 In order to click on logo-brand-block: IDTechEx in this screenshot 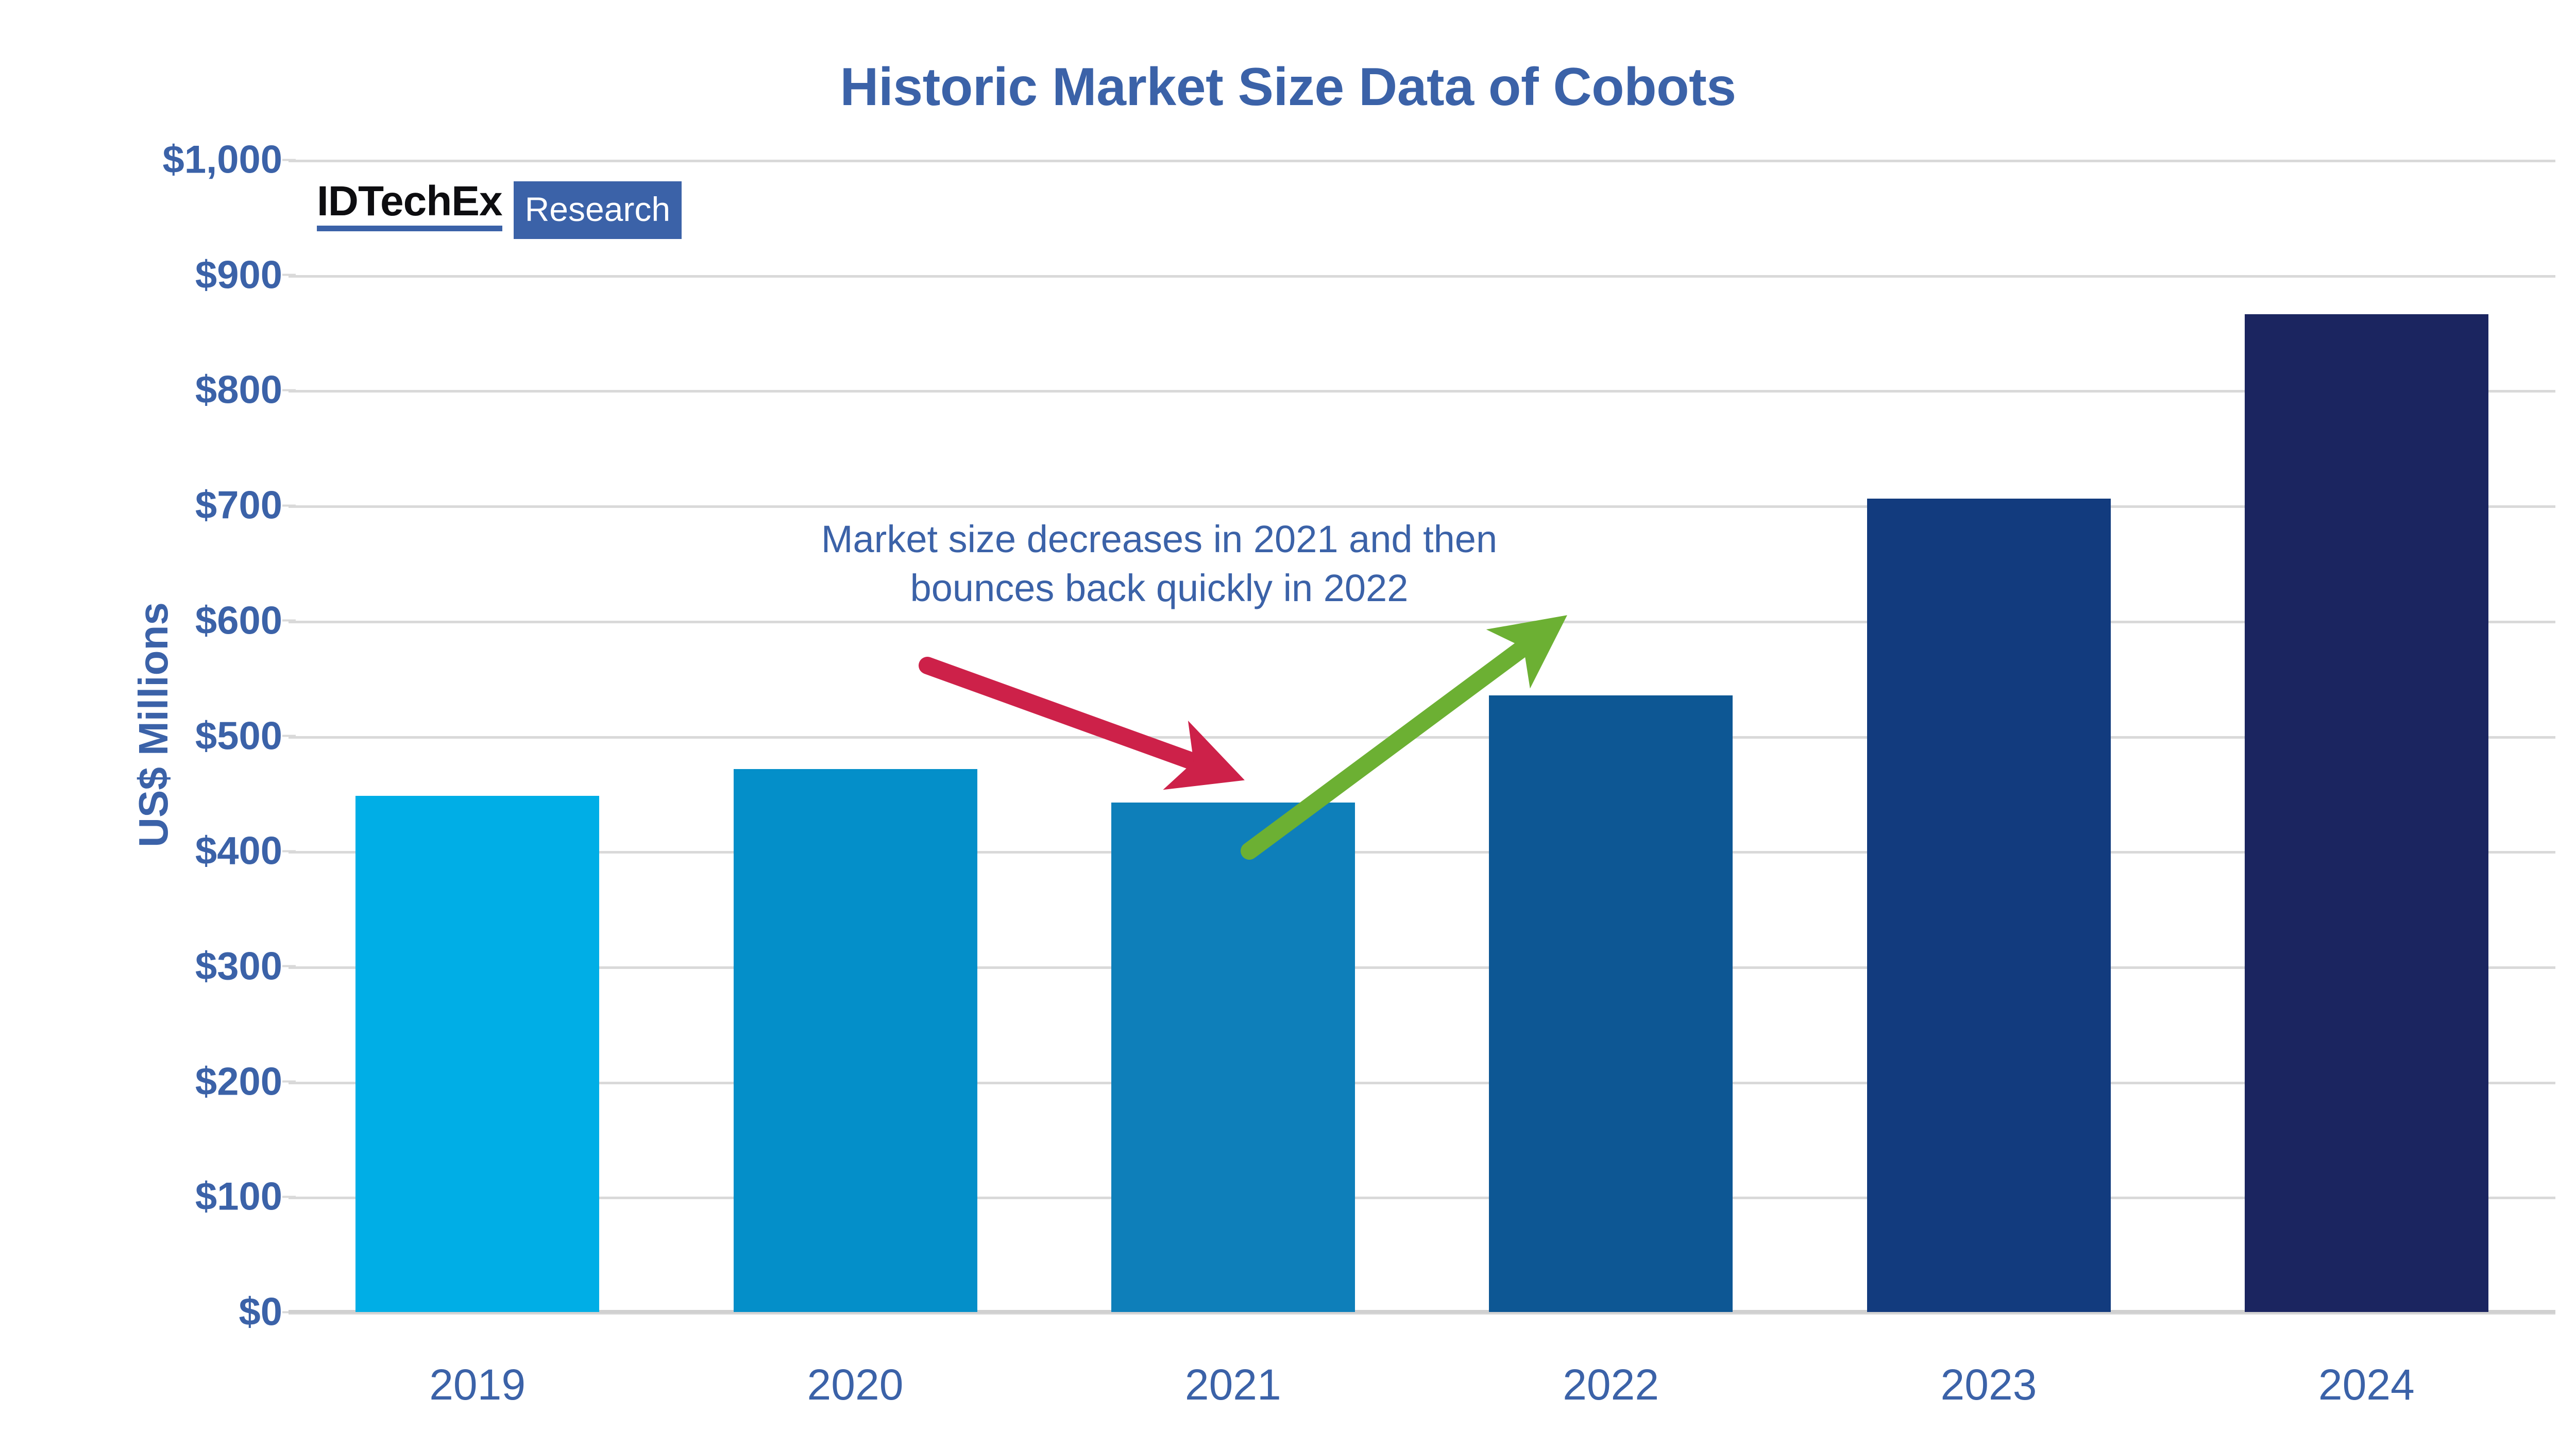, I will do `click(415, 209)`.